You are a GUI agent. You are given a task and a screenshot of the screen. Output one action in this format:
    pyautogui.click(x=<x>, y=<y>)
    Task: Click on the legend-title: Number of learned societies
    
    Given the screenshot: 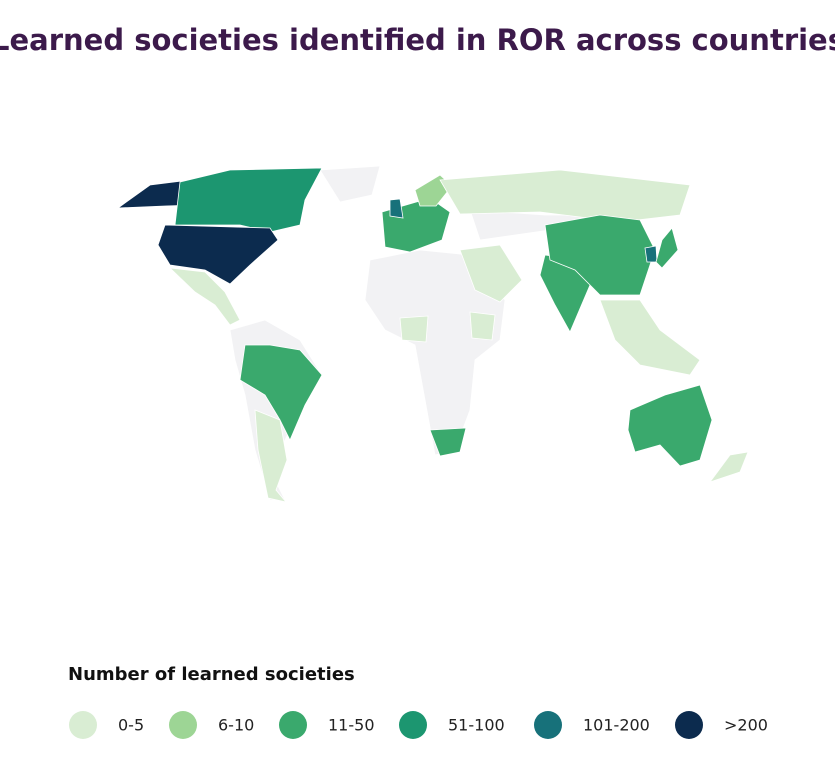 What is the action you would take?
    pyautogui.click(x=211, y=674)
    